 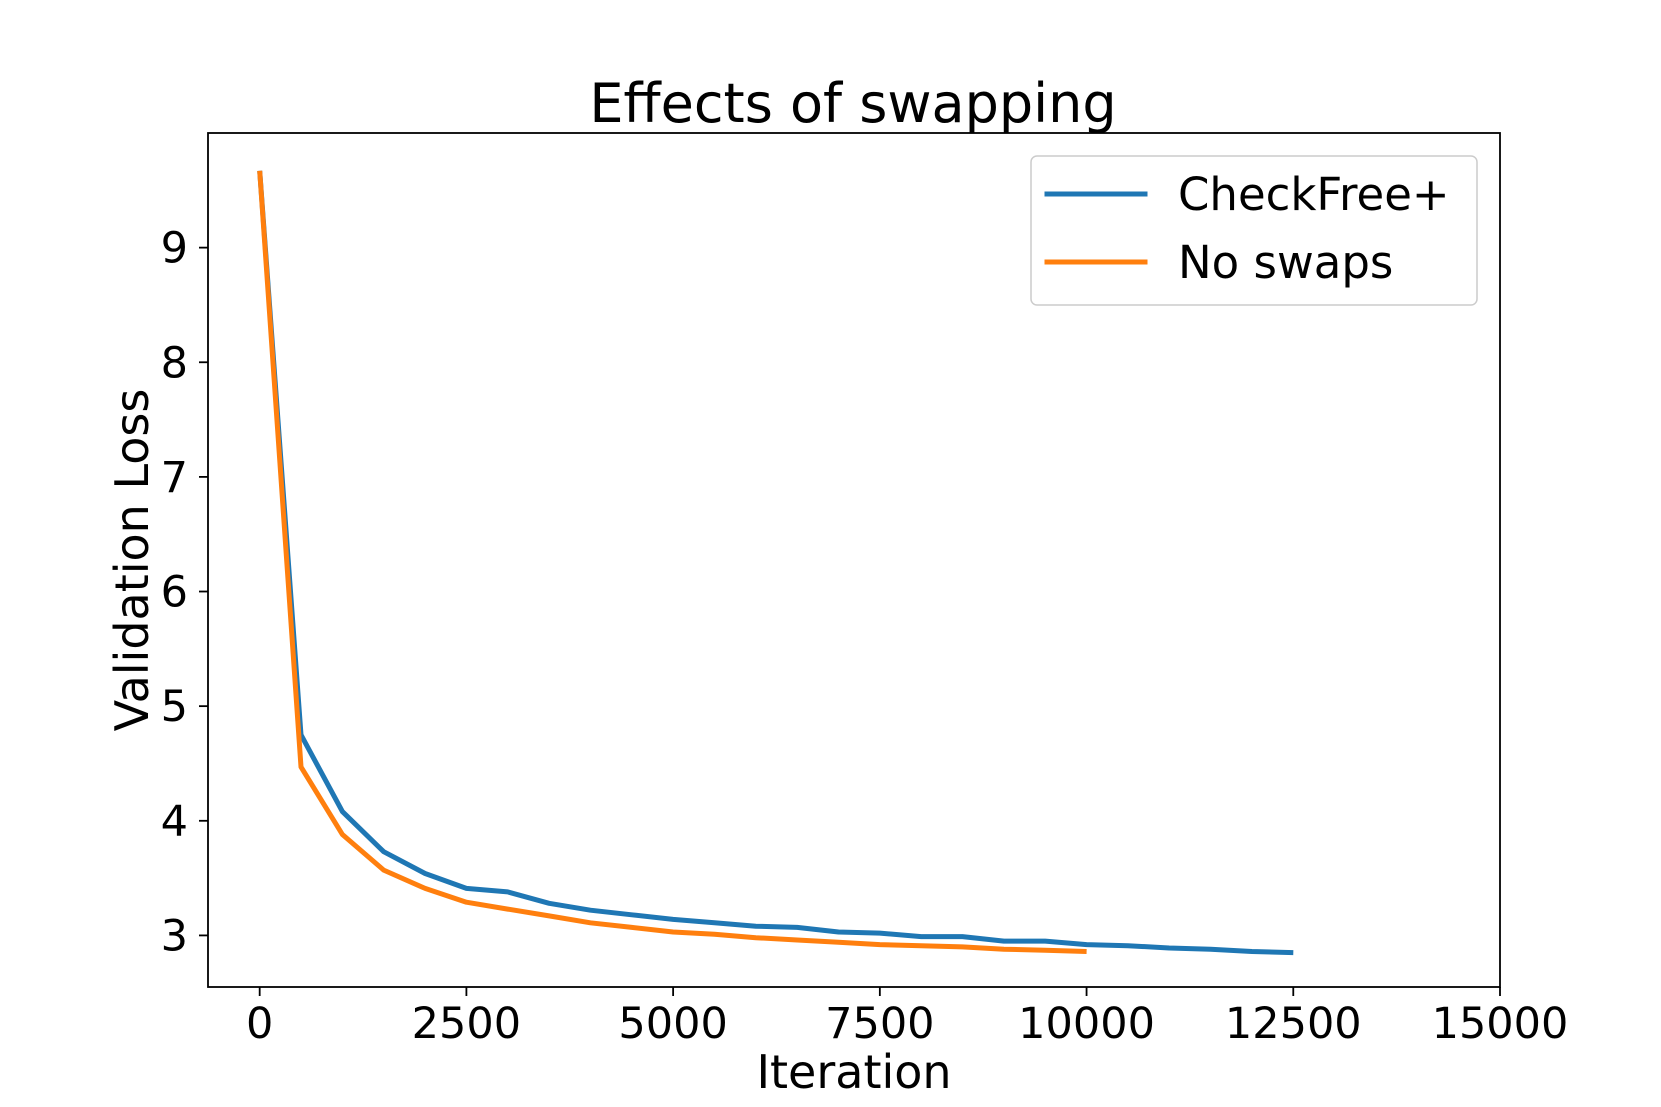 I want to click on x-tick-label: 5000, so click(x=672, y=1024).